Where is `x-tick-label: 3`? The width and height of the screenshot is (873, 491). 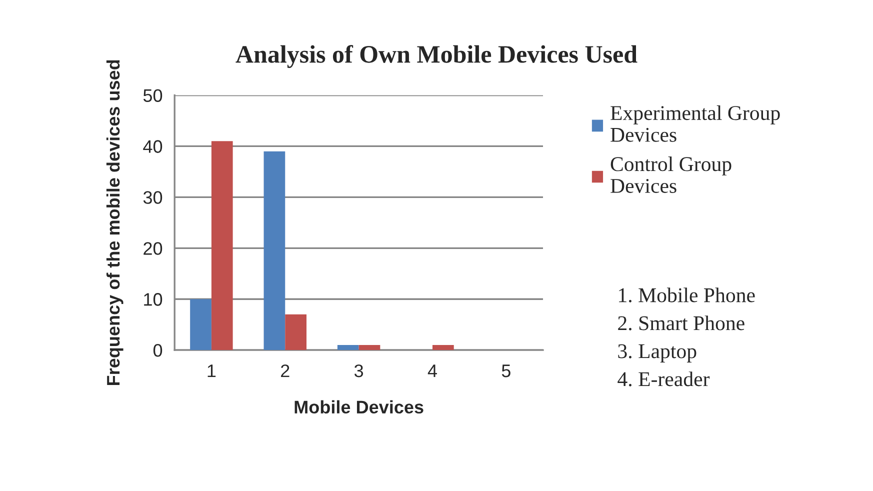
x-tick-label: 3 is located at coordinates (359, 371).